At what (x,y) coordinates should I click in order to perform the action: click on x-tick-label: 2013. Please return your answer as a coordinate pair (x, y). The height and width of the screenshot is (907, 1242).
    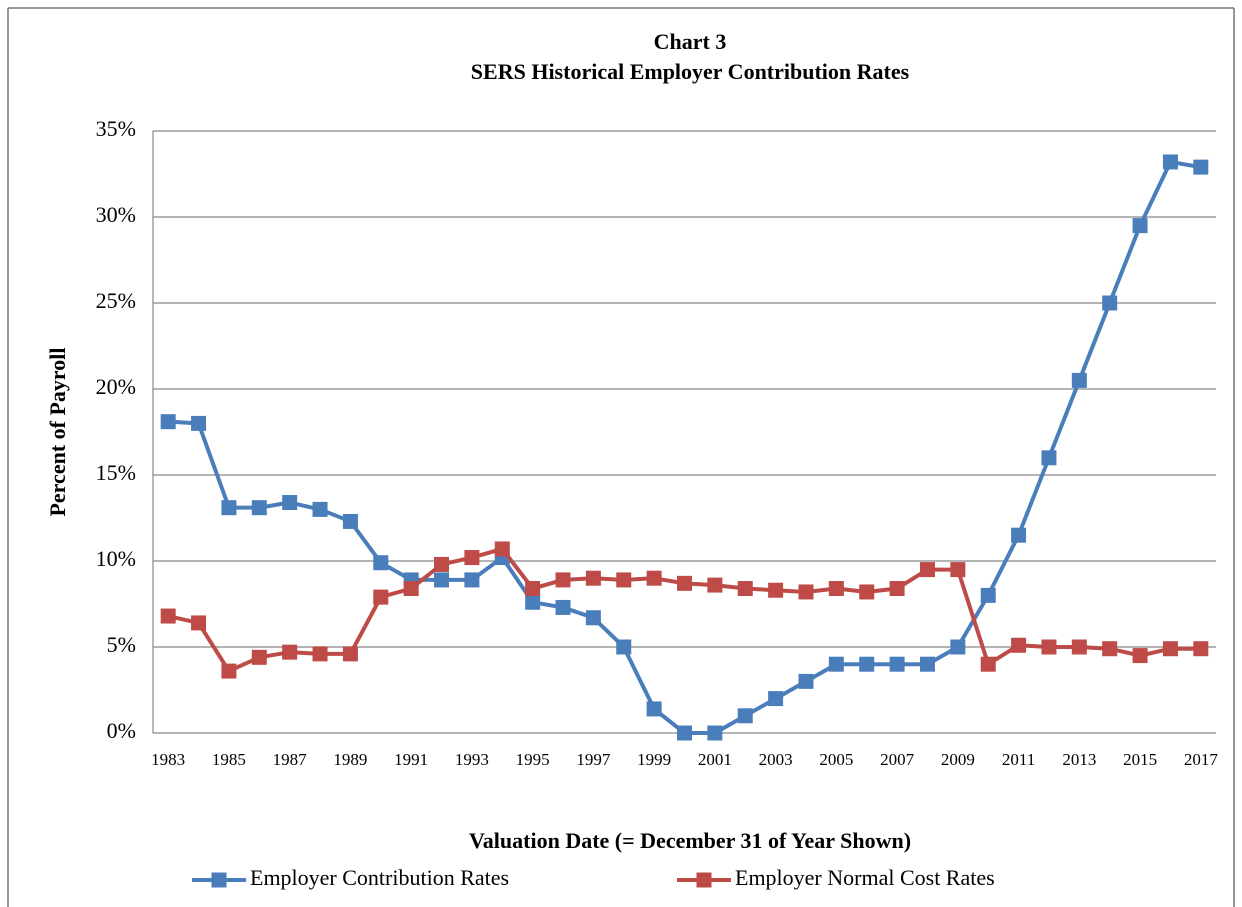
    Looking at the image, I should click on (1079, 759).